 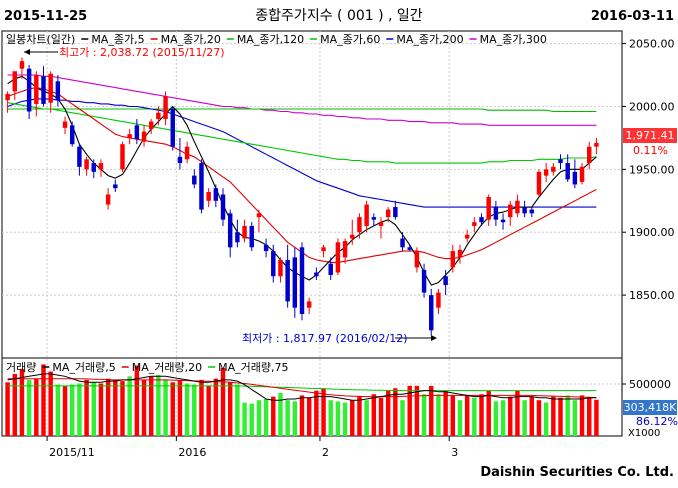 I want to click on ma120-line, so click(x=302, y=110).